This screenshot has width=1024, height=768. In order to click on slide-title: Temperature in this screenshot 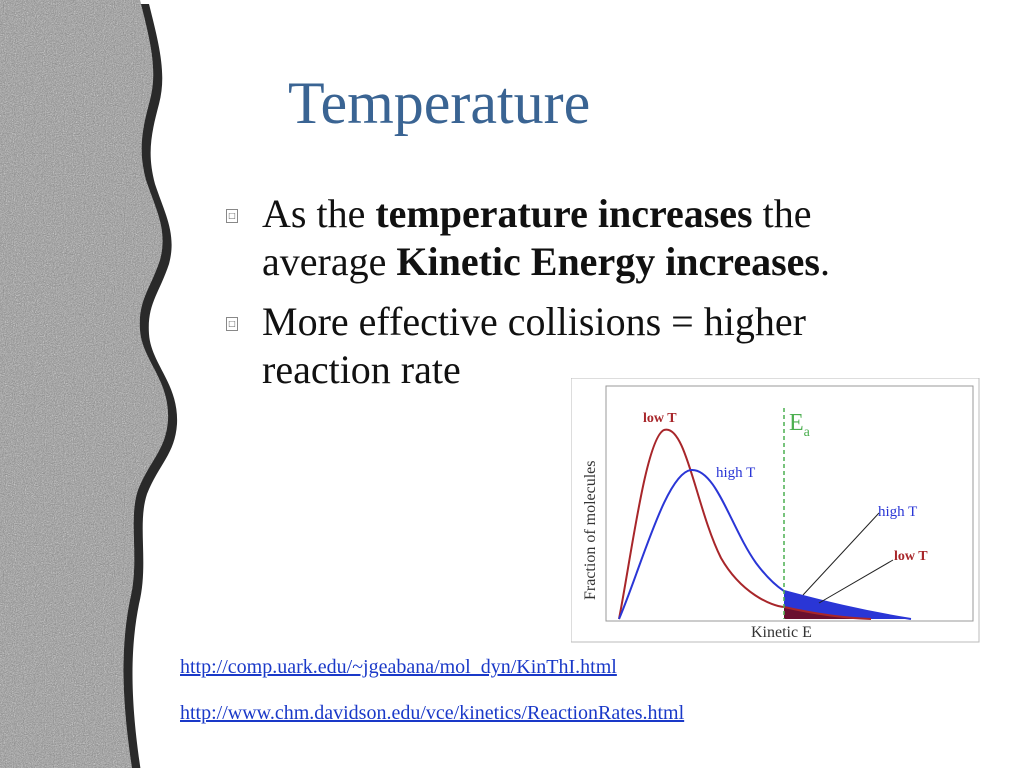, I will do `click(439, 103)`.